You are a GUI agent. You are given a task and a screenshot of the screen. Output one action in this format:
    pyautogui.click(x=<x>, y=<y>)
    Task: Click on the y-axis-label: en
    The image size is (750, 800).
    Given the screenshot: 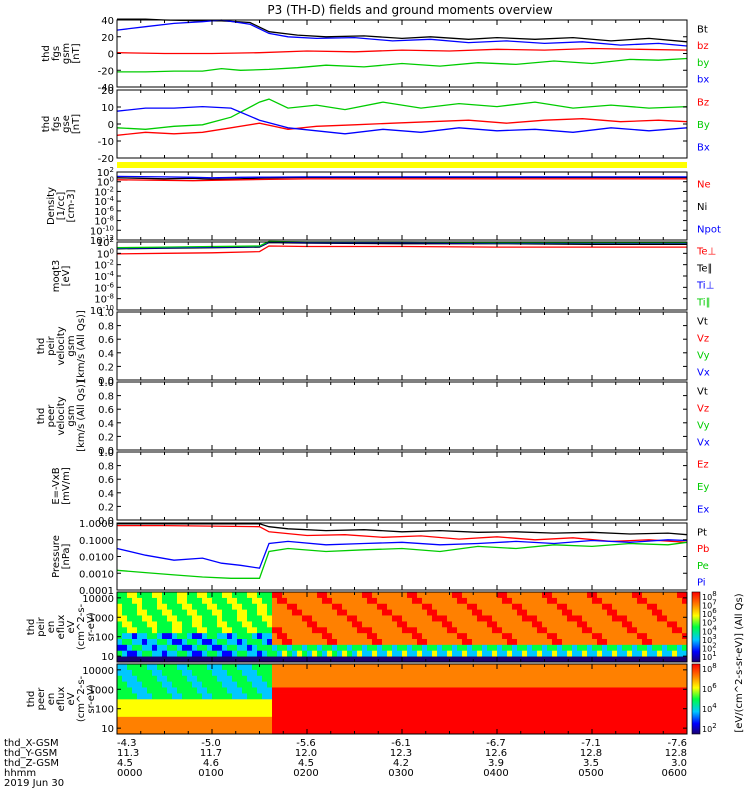 What is the action you would take?
    pyautogui.click(x=51, y=627)
    